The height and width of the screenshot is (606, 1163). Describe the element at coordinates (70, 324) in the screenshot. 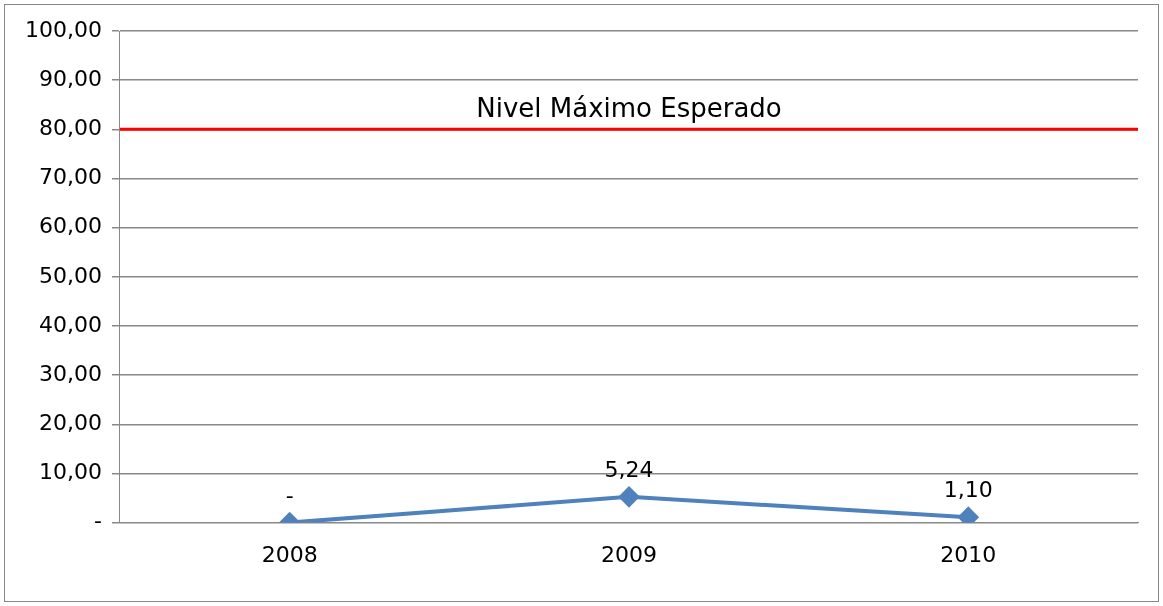

I see `y-tick-label: 40,00` at that location.